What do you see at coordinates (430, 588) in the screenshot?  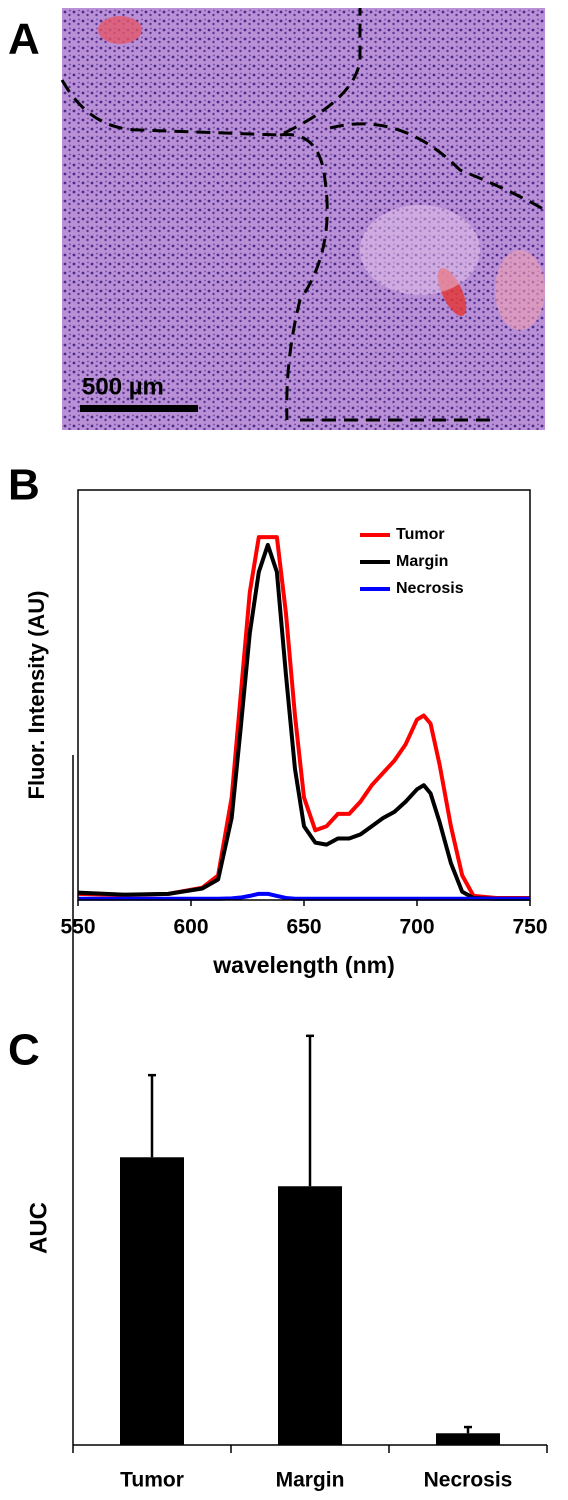 I see `legend-label: Necrosis` at bounding box center [430, 588].